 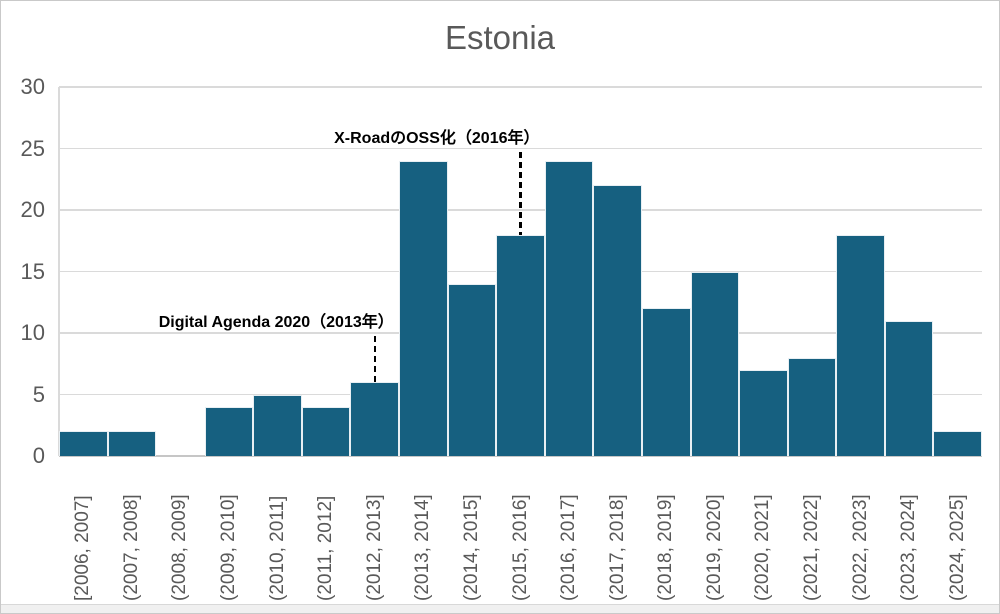 I want to click on x-axis-label: (2009, 2010], so click(x=229, y=547).